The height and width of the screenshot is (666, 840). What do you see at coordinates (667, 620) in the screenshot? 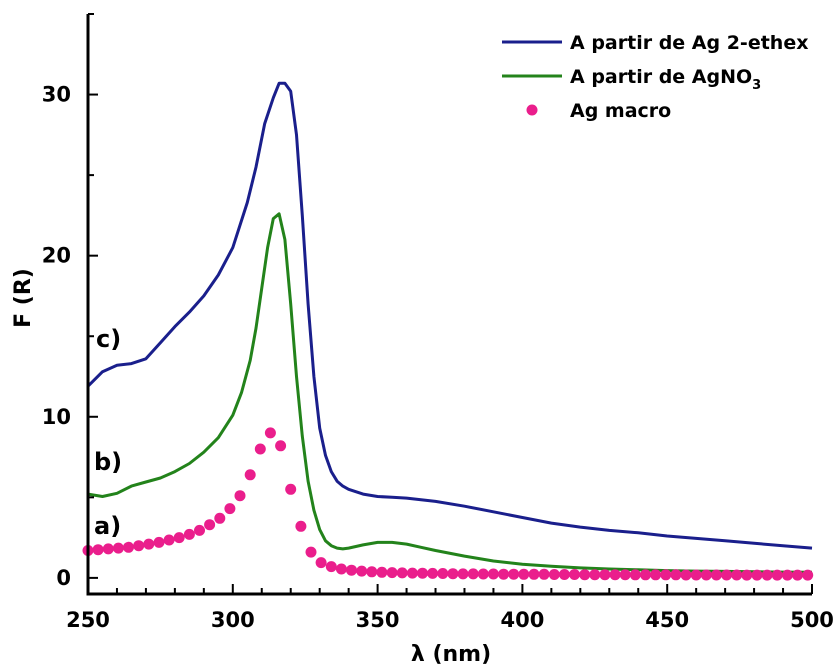
I see `x-tick-label: 450` at bounding box center [667, 620].